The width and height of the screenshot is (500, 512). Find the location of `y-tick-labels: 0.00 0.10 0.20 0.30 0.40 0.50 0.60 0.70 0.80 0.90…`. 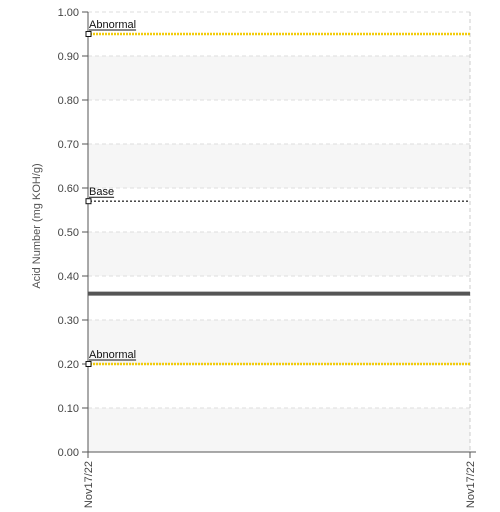

y-tick-labels: 0.00 0.10 0.20 0.30 0.40 0.50 0.60 0.70 0.80 0.90… is located at coordinates (68, 233).